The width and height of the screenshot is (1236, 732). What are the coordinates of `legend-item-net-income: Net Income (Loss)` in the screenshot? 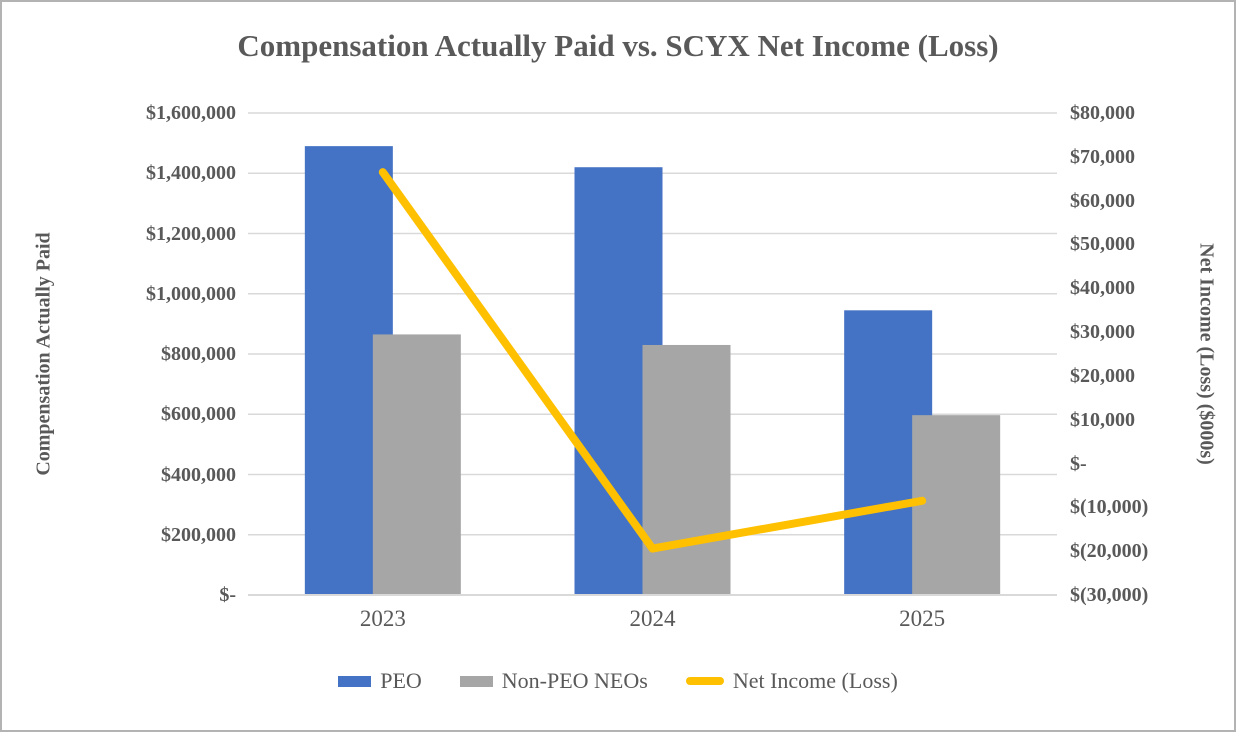 It's located at (791, 681).